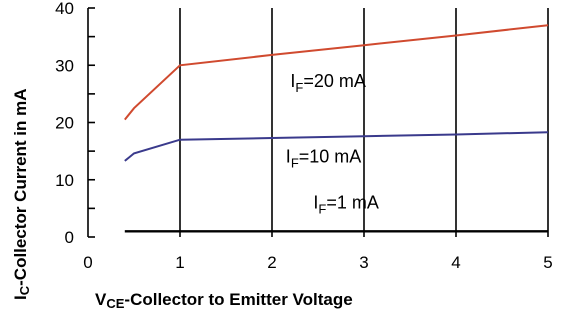 Image resolution: width=564 pixels, height=320 pixels. I want to click on y-tick-labels: 0 10 20 30 40, so click(64, 123).